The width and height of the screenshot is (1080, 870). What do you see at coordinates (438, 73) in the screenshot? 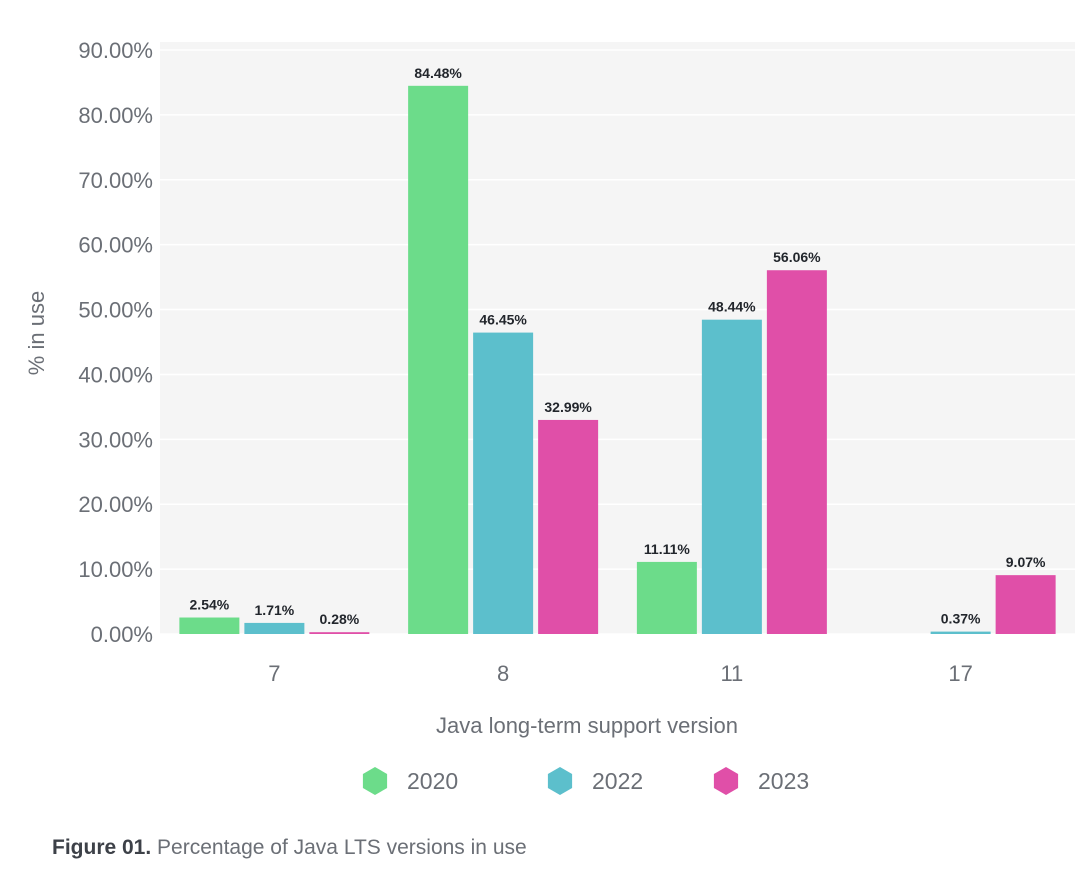
I see `data-label: 84.48%` at bounding box center [438, 73].